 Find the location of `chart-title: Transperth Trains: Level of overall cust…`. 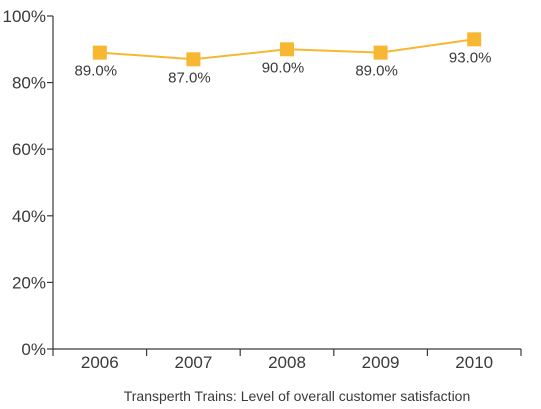

chart-title: Transperth Trains: Level of overall cust… is located at coordinates (297, 396).